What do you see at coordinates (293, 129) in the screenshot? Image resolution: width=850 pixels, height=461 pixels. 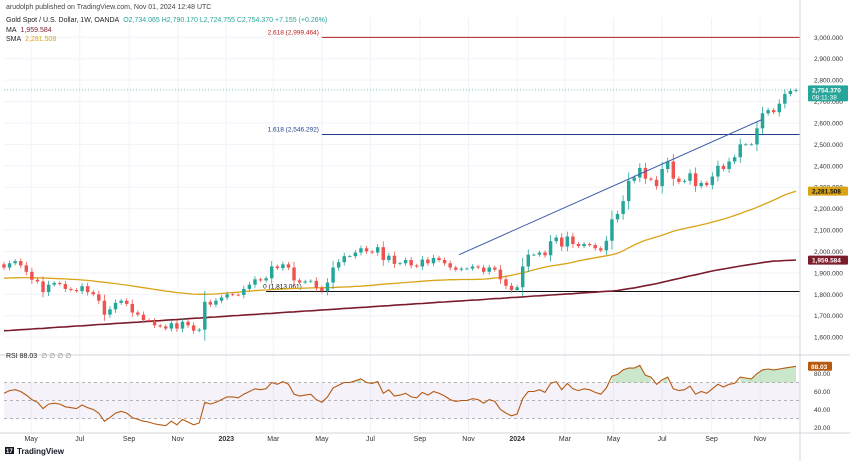 I see `fib-level-label: 1.618 (2,546.292)` at bounding box center [293, 129].